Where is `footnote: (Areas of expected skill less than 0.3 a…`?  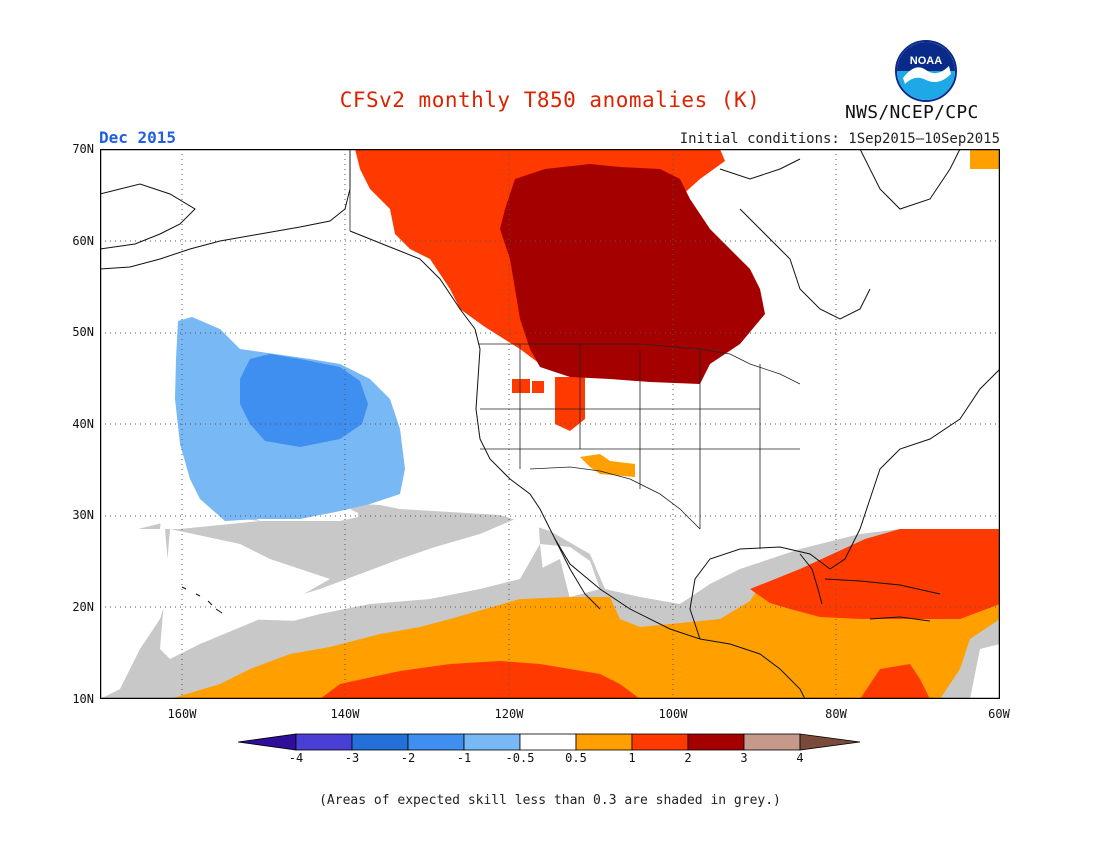 footnote: (Areas of expected skill less than 0.3 a… is located at coordinates (550, 800).